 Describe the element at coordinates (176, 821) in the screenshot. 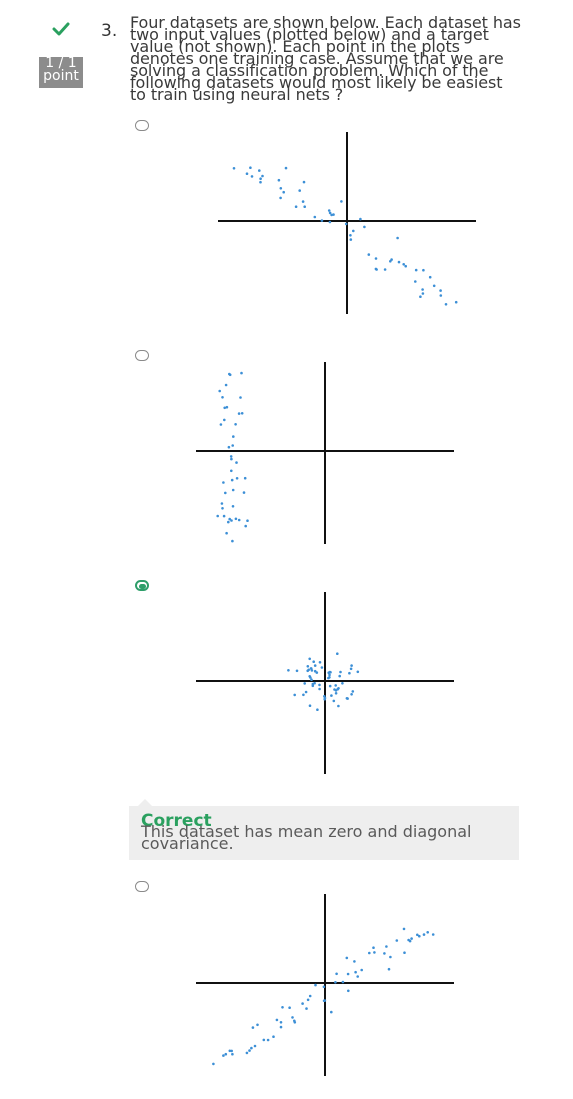

I see `feedback-title: Correct` at that location.